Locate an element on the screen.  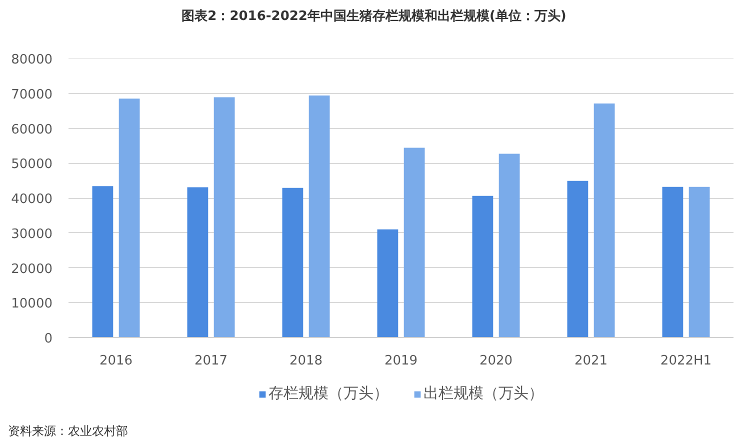
x-tick-label: 2018 is located at coordinates (306, 361).